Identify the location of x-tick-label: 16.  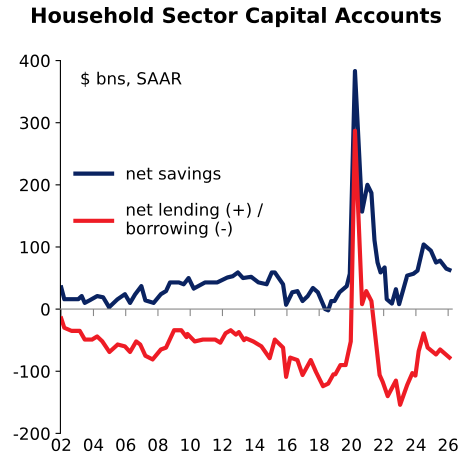
(287, 445).